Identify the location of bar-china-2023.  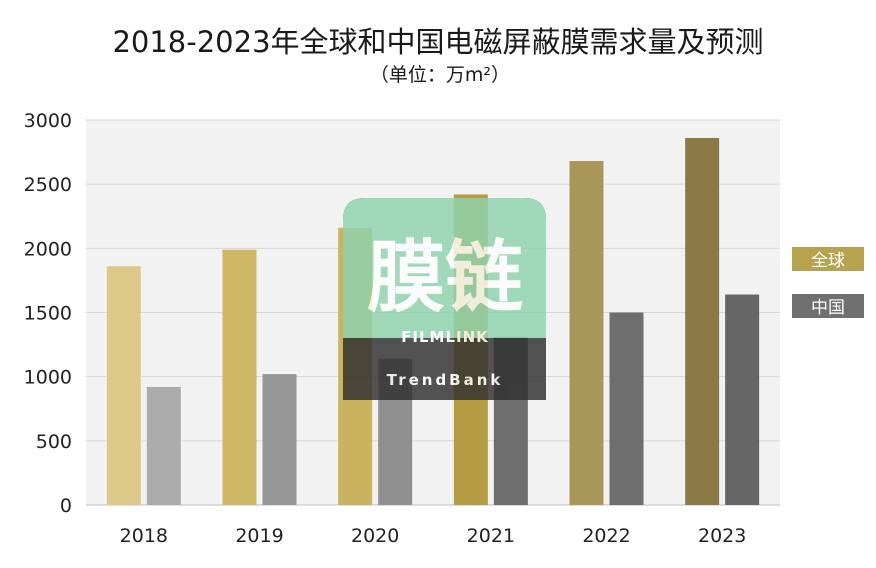
(742, 399).